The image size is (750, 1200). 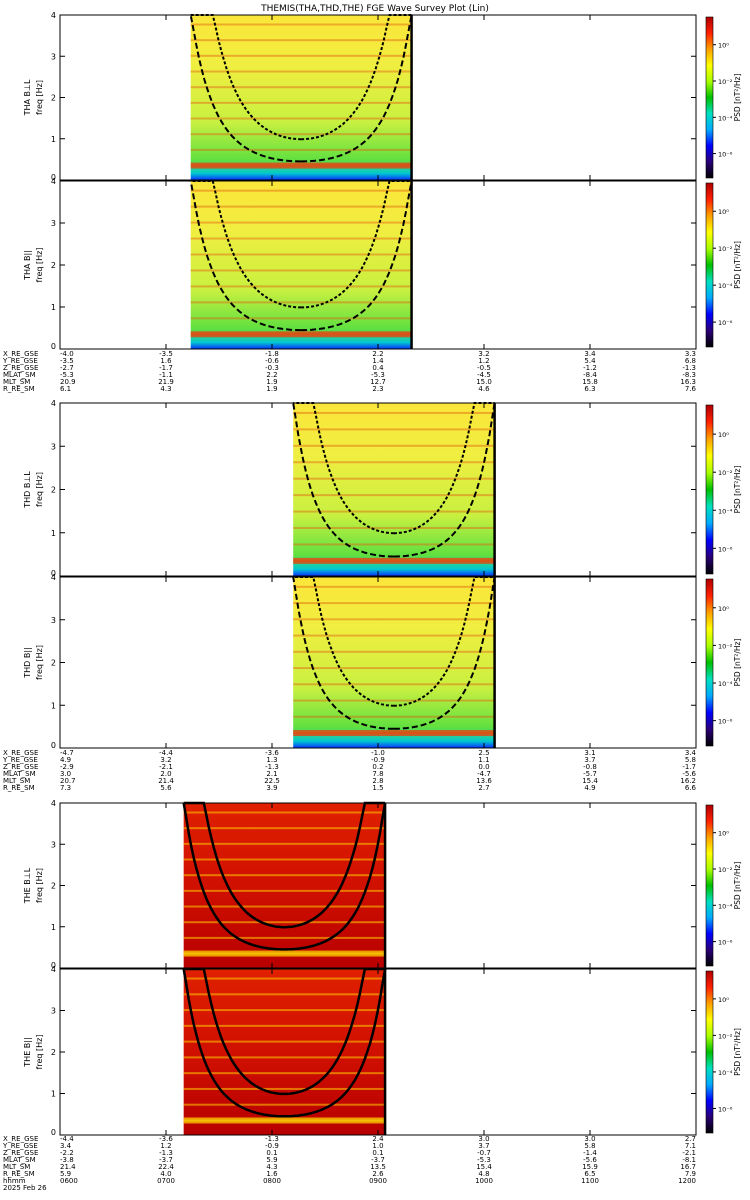 I want to click on ephemeris-value: 0.1, so click(x=271, y=1153).